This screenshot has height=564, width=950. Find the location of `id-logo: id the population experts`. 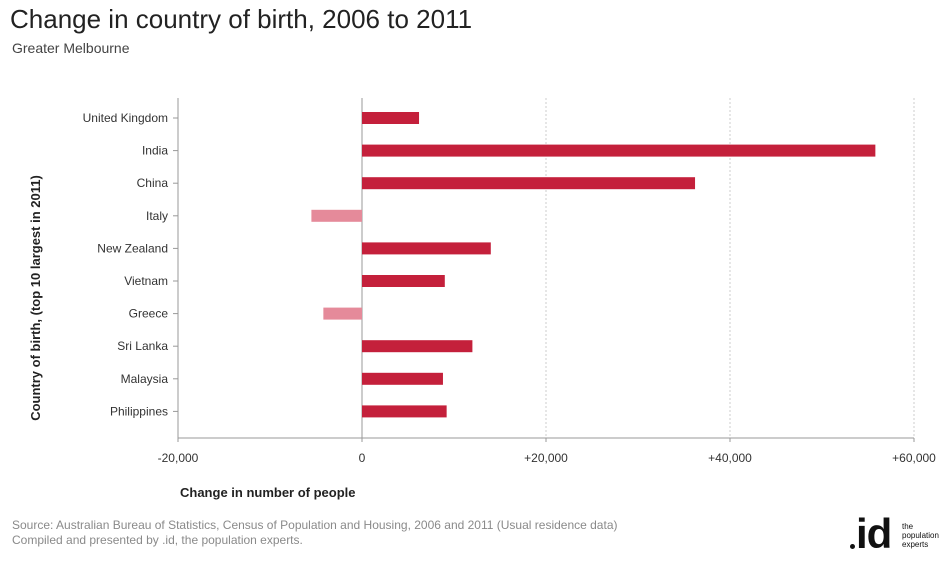

id-logo: id the population experts is located at coordinates (898, 534).